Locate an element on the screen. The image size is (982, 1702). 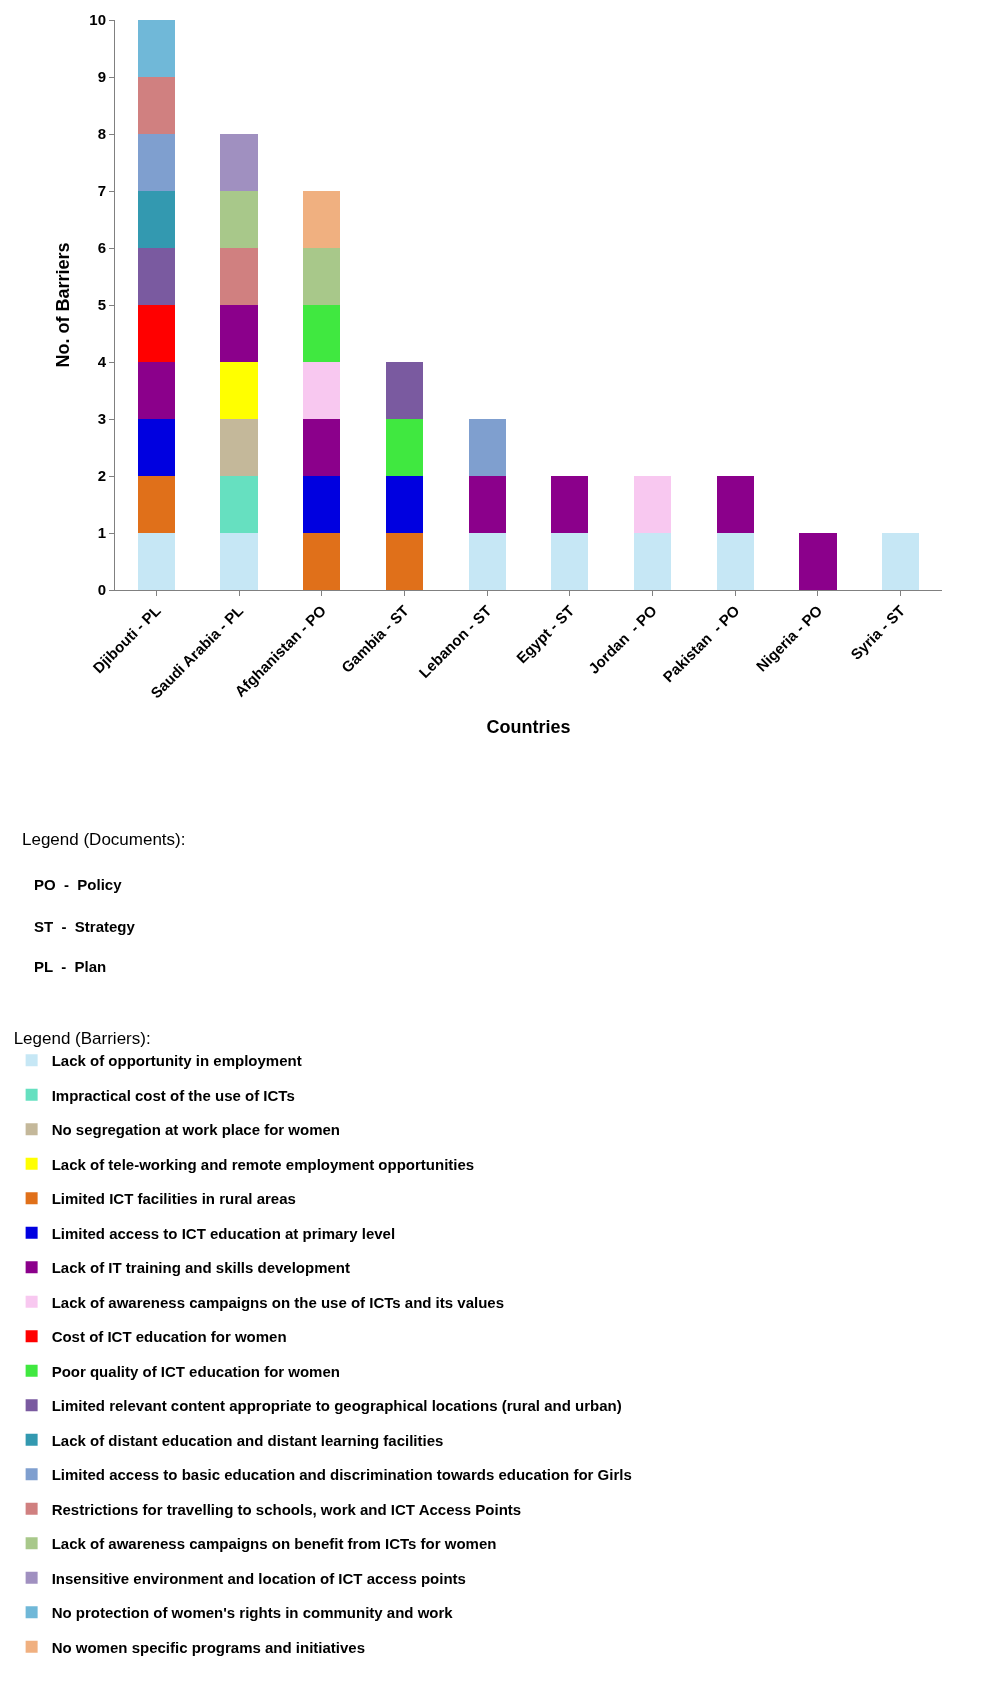
legend-label: Cost of ICT education for women is located at coordinates (169, 1337).